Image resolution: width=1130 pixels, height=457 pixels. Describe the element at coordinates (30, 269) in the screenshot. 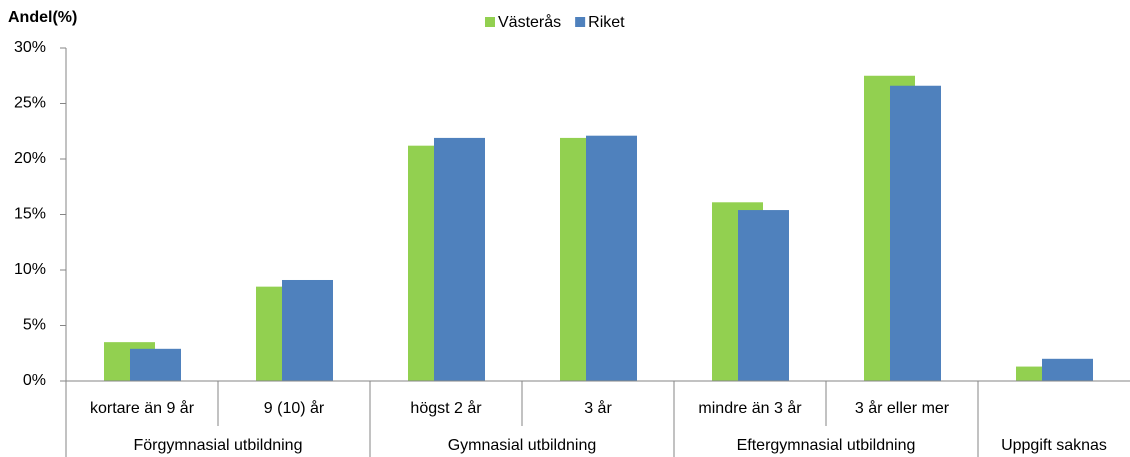

I see `y-tick-label: 10%` at that location.